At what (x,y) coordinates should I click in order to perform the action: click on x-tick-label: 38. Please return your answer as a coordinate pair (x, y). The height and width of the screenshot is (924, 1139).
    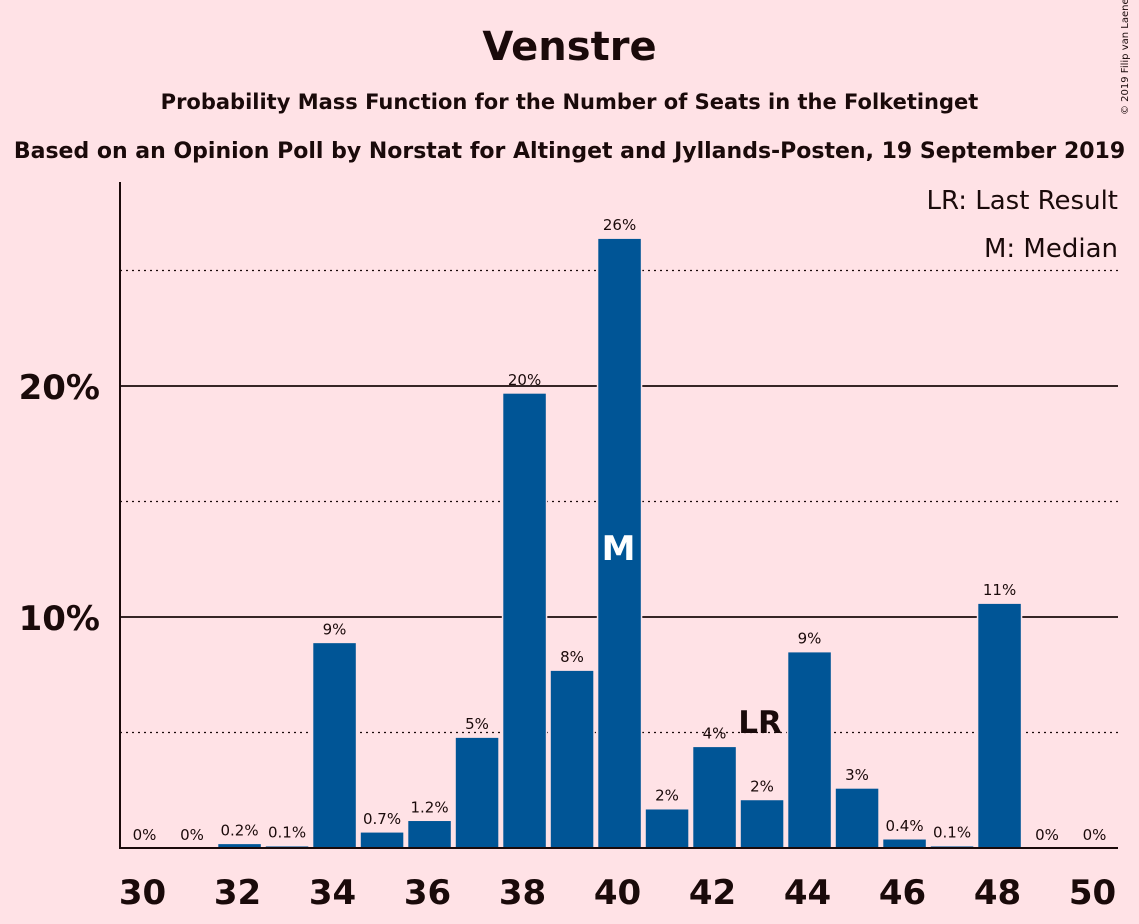
    Looking at the image, I should click on (522, 893).